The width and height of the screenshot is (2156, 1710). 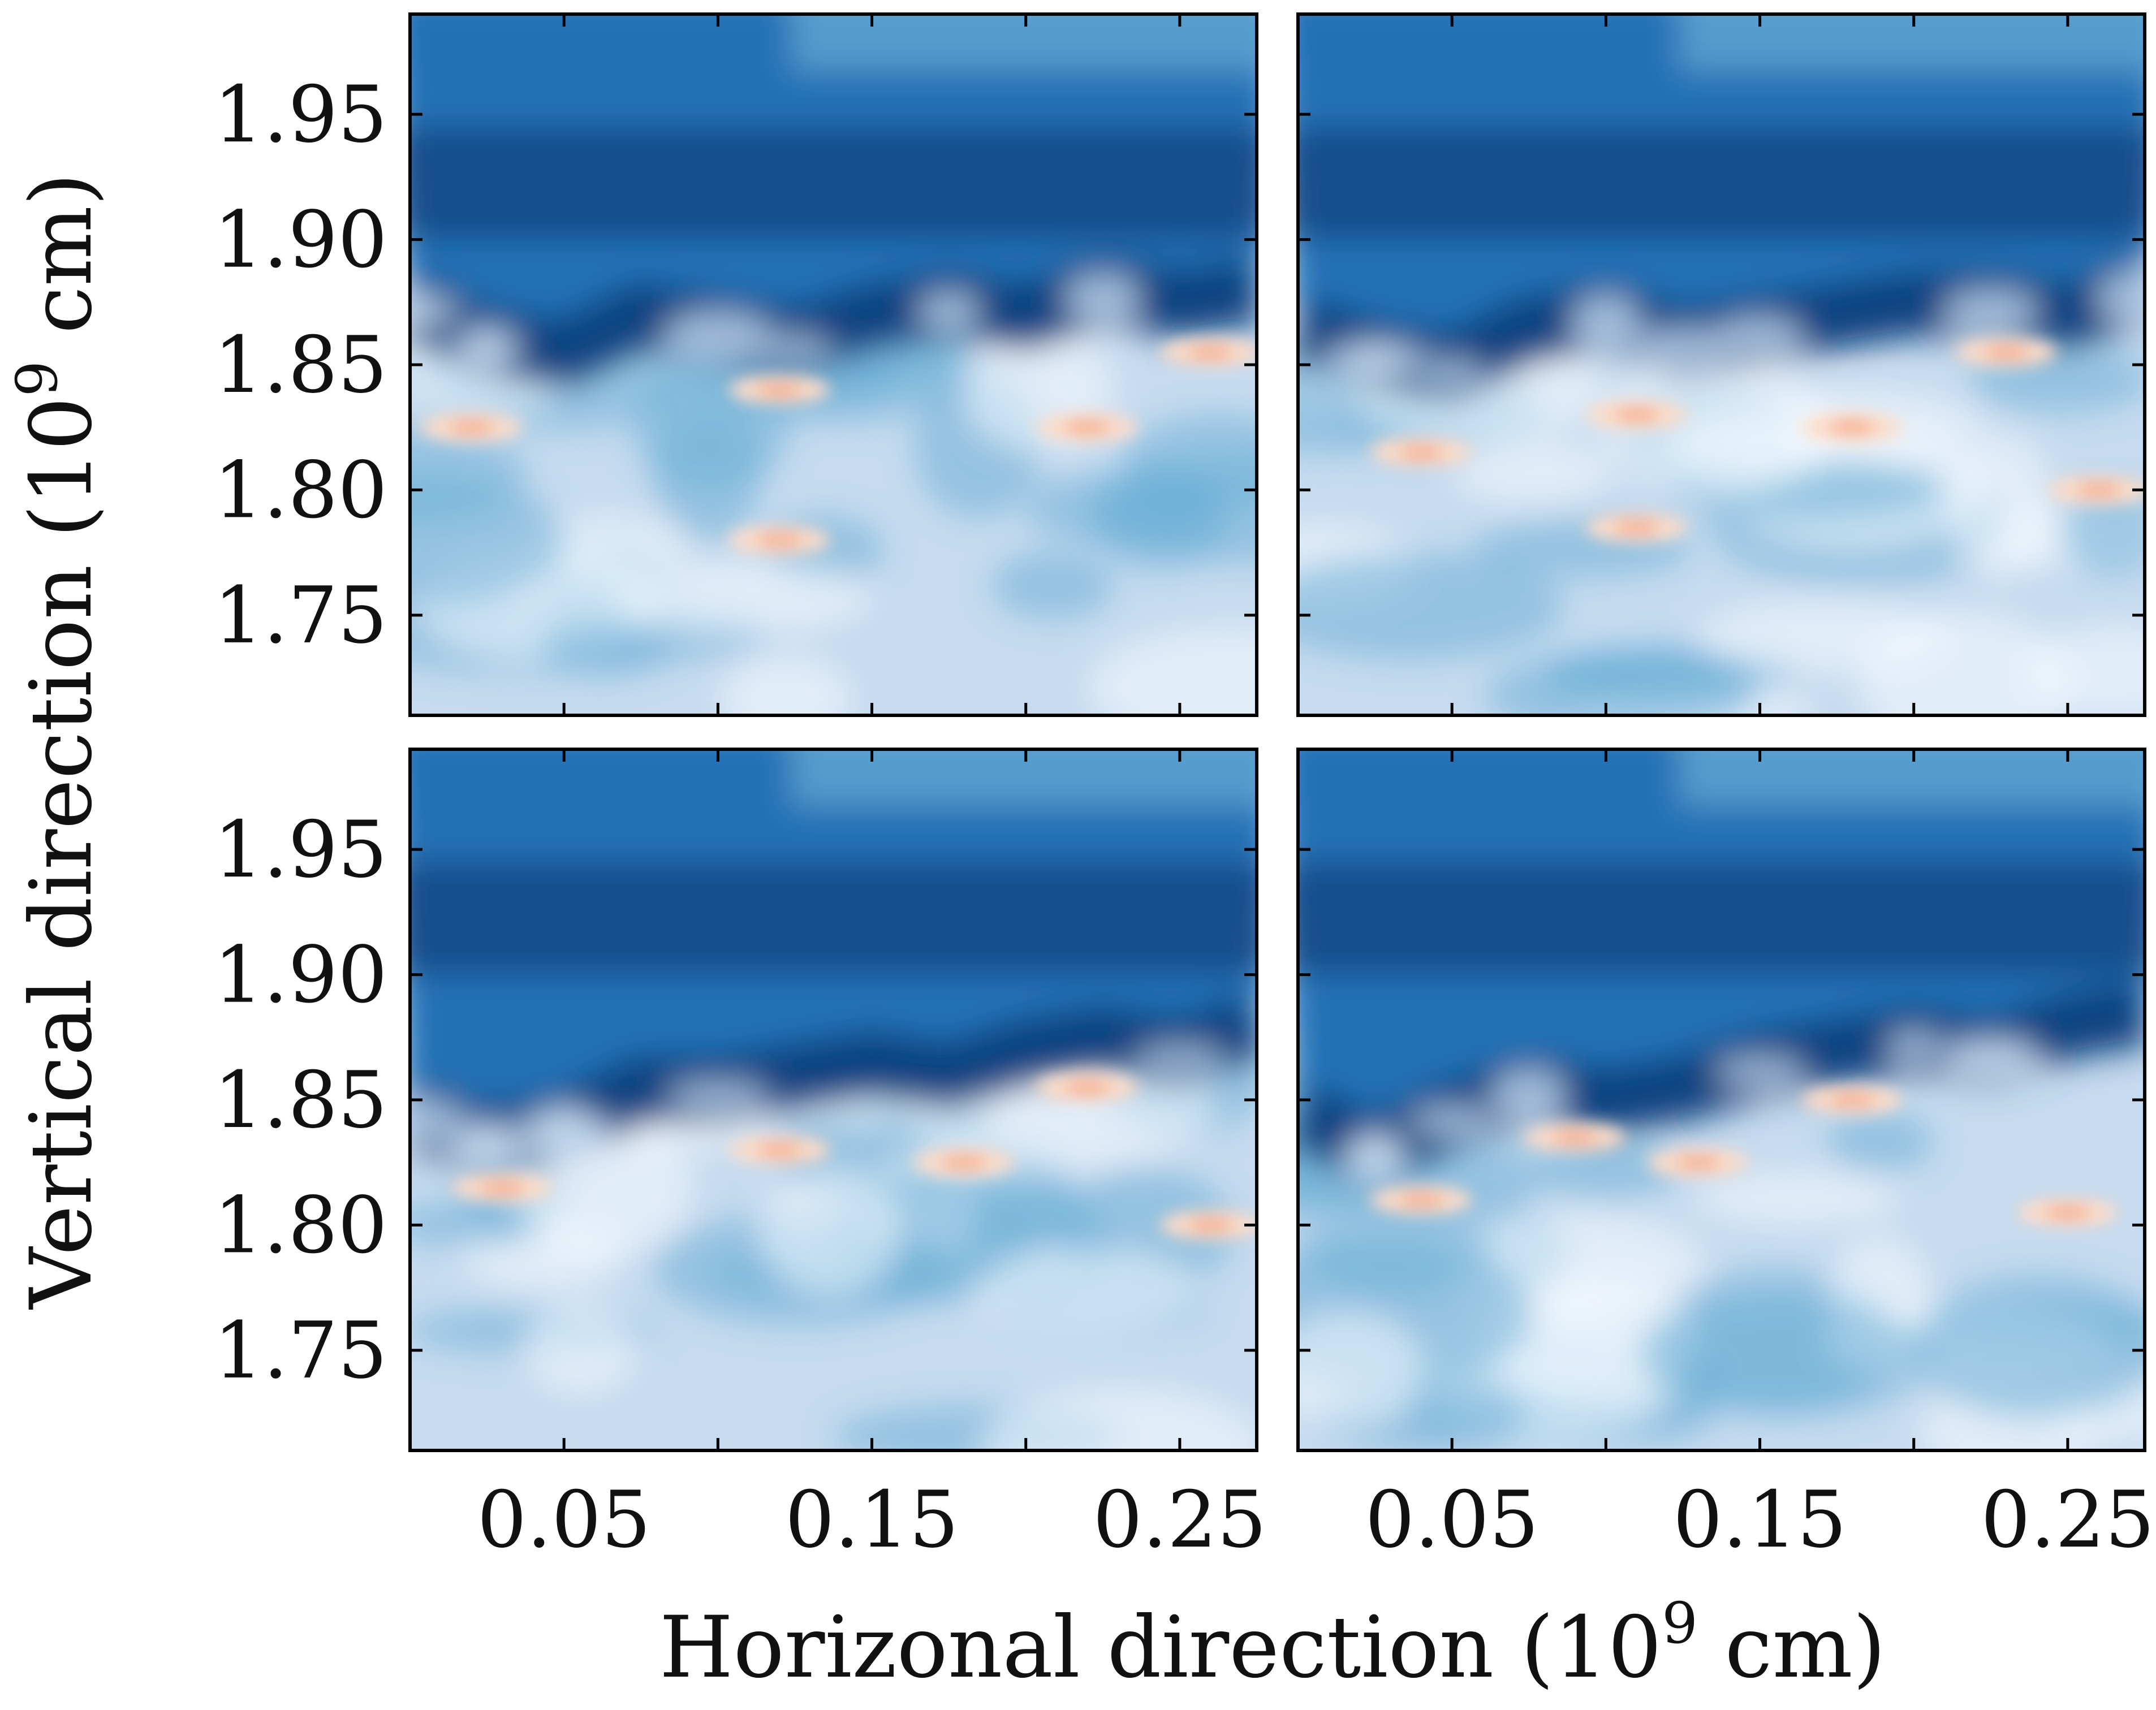 I want to click on y-tick-labels: 1.75 1.80 1.85 1.90 1.95 1.75 1.80 1.85 1.90 1.95, so click(x=300, y=732).